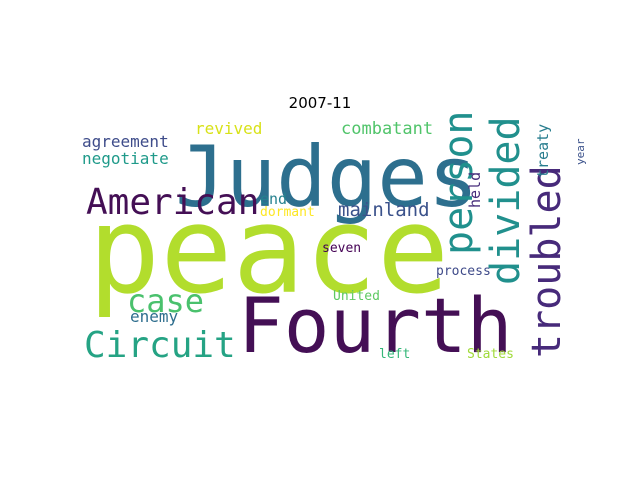 The height and width of the screenshot is (480, 640). What do you see at coordinates (547, 261) in the screenshot?
I see `word-troubled: troubled` at bounding box center [547, 261].